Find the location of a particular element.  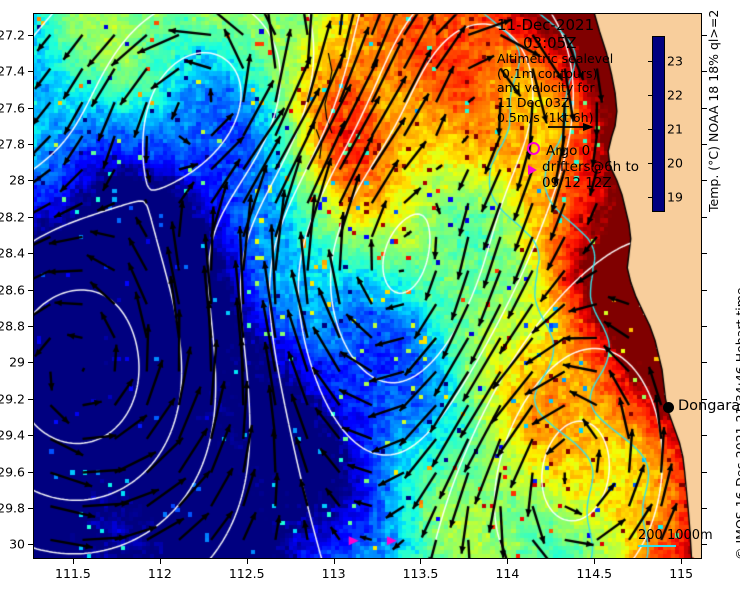

y-tick-label-9: 29 is located at coordinates (17, 362).